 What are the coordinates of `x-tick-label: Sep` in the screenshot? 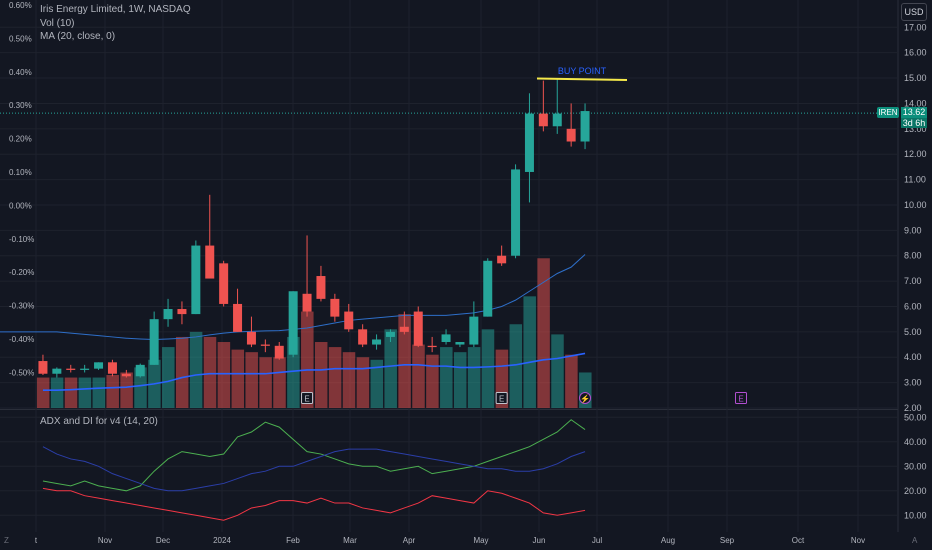 It's located at (727, 540).